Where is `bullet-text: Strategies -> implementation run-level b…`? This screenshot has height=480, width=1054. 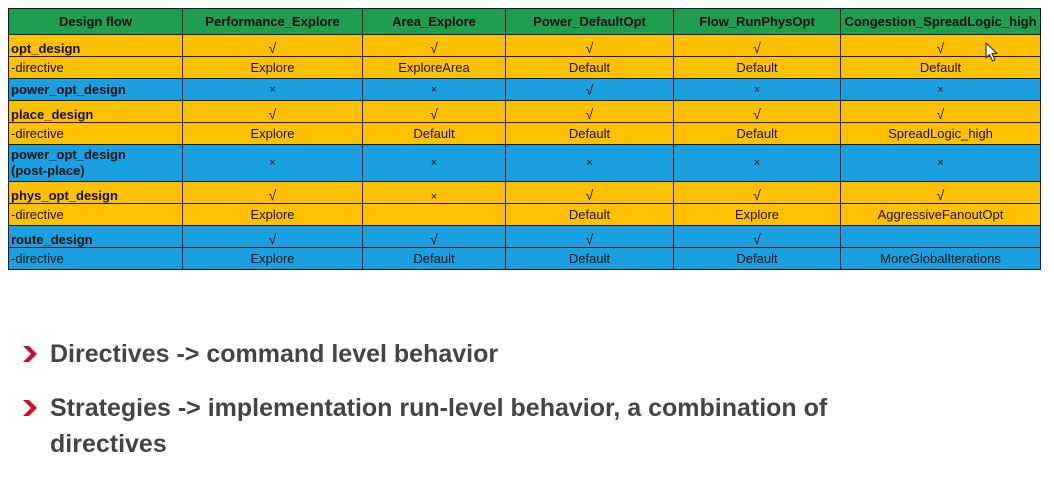 bullet-text: Strategies -> implementation run-level b… is located at coordinates (439, 426).